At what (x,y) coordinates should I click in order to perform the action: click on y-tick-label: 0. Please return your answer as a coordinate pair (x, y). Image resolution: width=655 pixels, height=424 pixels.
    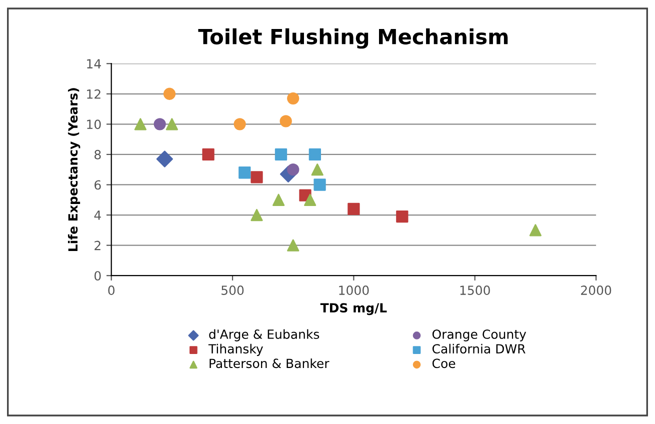
    Looking at the image, I should click on (97, 276).